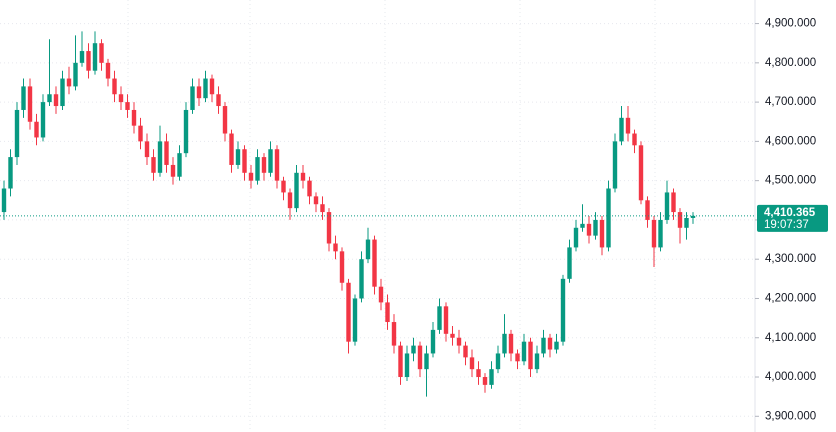 The image size is (836, 432). What do you see at coordinates (790, 338) in the screenshot?
I see `y-tick-label: 4,100.000` at bounding box center [790, 338].